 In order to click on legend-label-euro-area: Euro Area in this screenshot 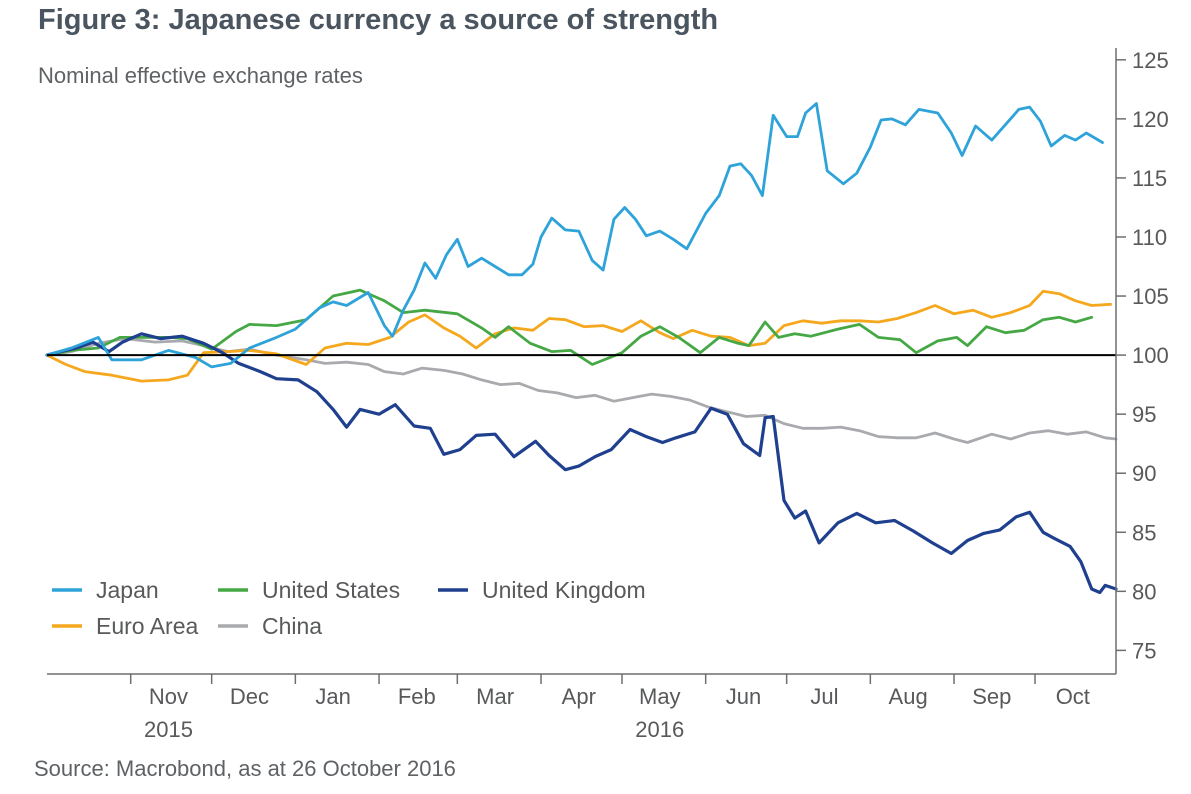, I will do `click(147, 626)`.